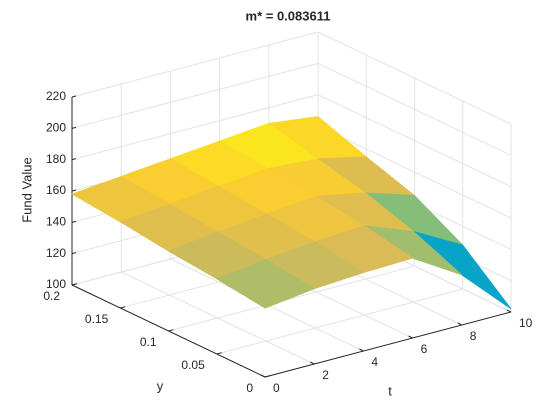  What do you see at coordinates (56, 159) in the screenshot?
I see `z-tick-label: 180` at bounding box center [56, 159].